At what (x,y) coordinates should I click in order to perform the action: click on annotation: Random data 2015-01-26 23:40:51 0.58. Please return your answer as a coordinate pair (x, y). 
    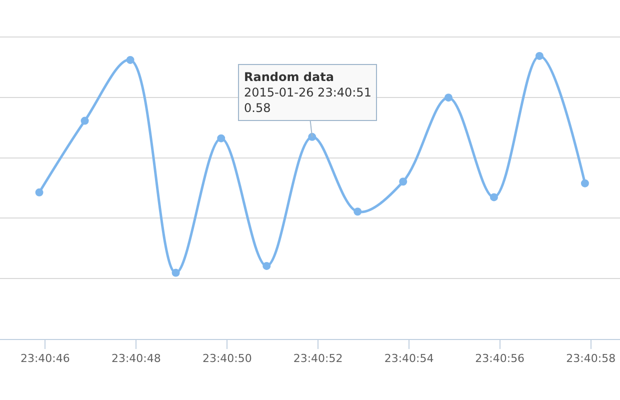
    Looking at the image, I should click on (308, 93).